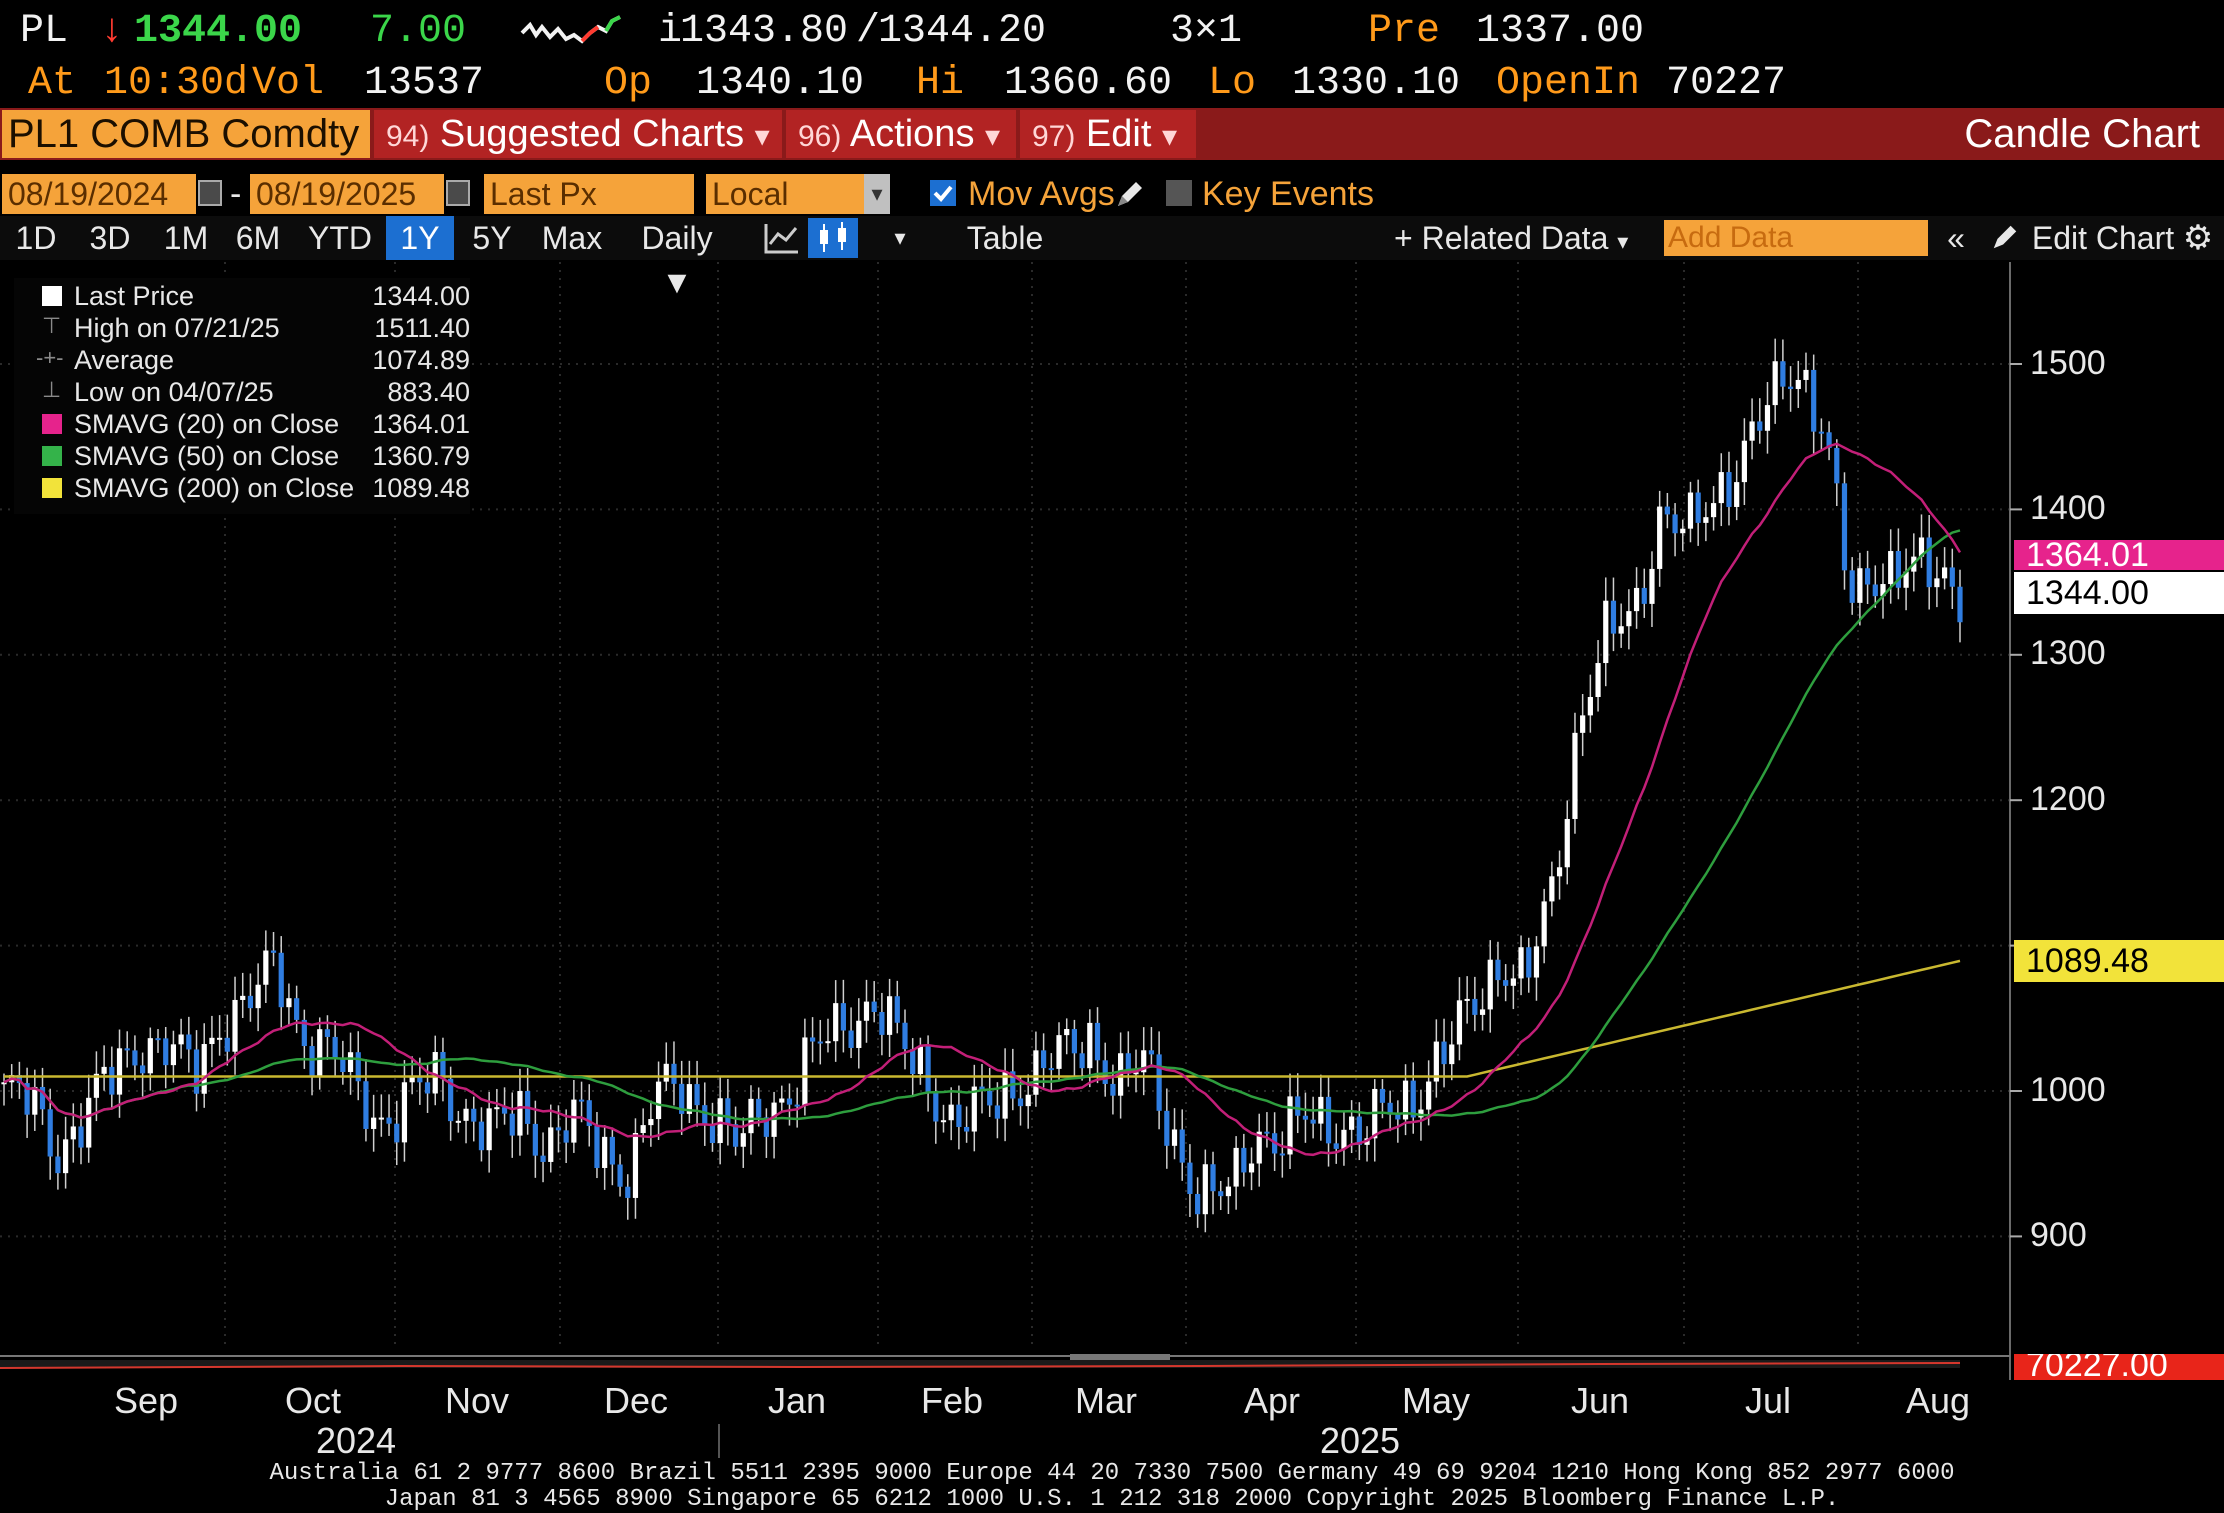 The height and width of the screenshot is (1513, 2224). Describe the element at coordinates (762, 136) in the screenshot. I see `chevron-down-icon: ▾` at that location.